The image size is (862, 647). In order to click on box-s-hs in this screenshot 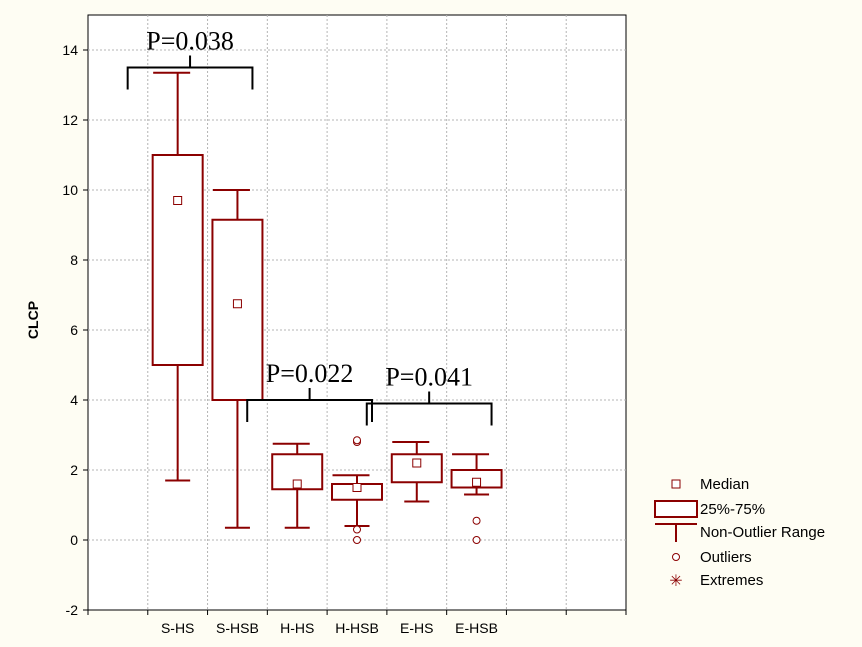, I will do `click(177, 276)`.